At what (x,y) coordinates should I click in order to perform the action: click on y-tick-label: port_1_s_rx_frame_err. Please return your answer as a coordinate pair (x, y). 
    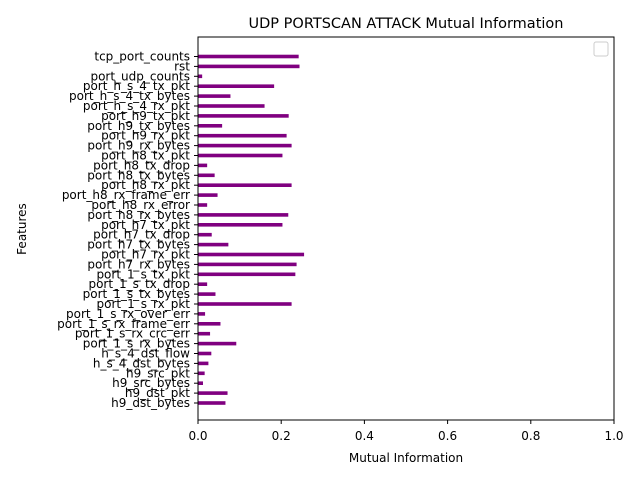
    Looking at the image, I should click on (123, 324).